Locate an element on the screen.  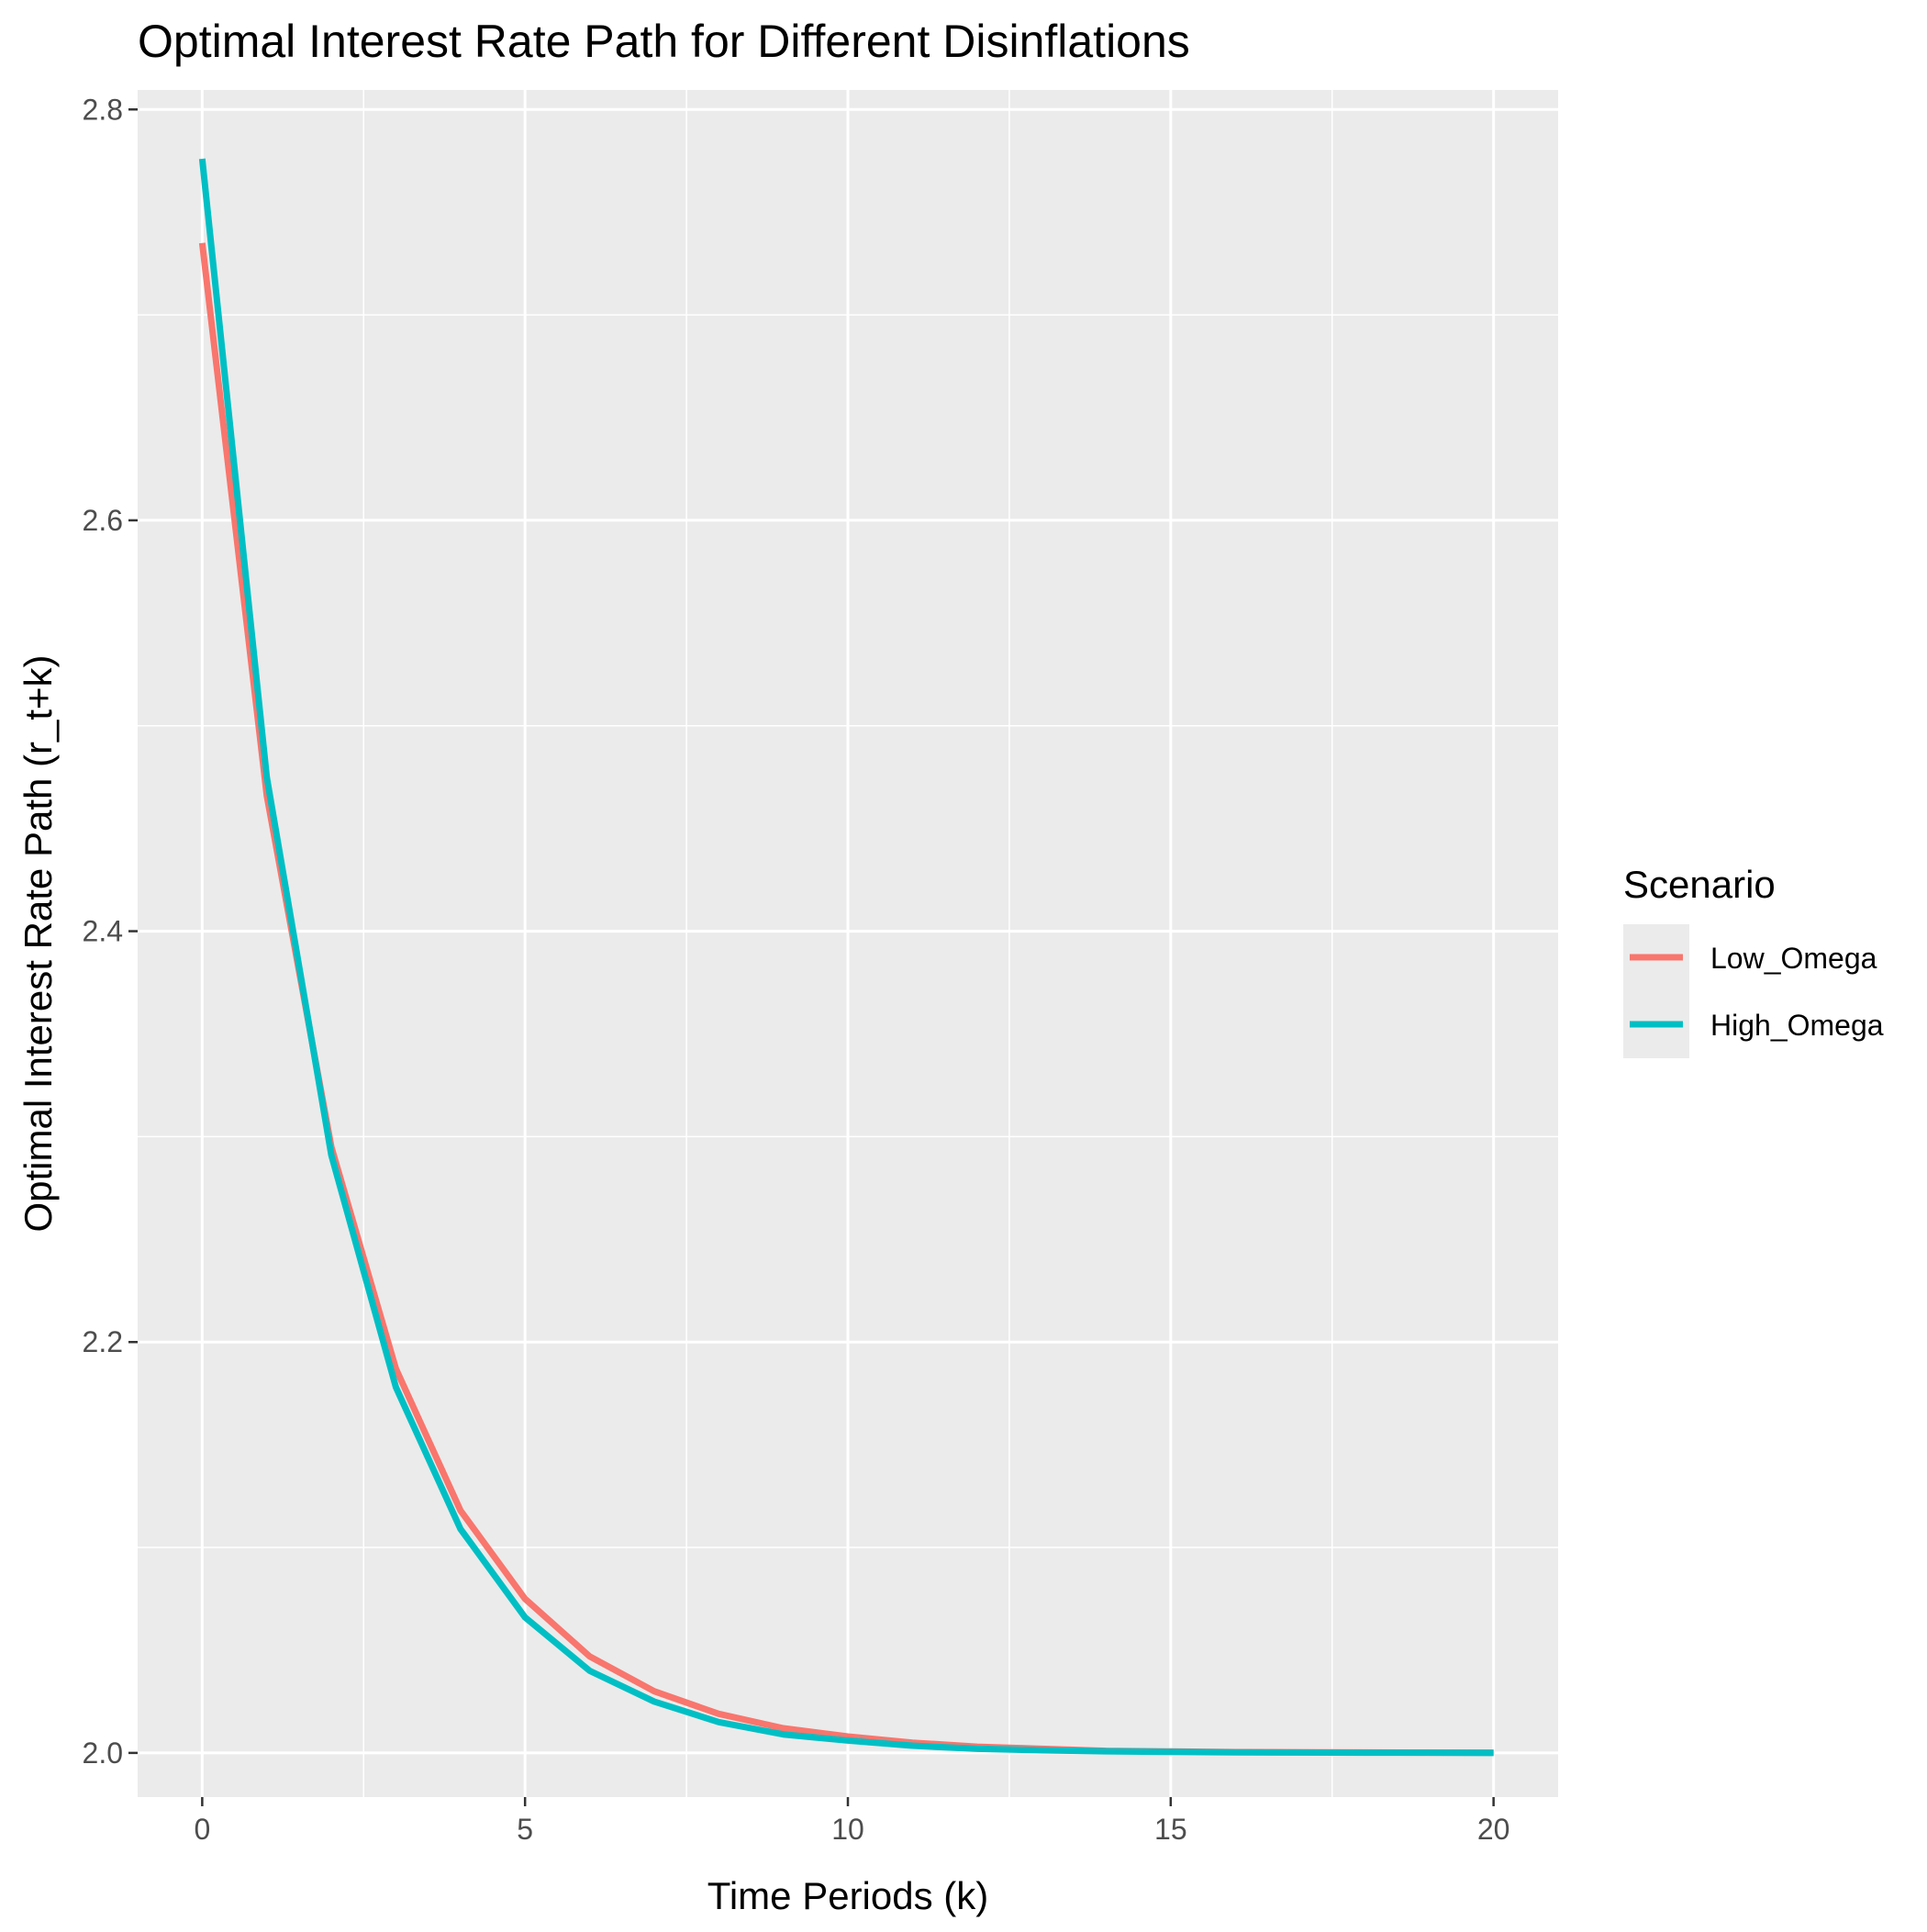
legend: Scenario Low_Omega High_Omega is located at coordinates (1753, 960).